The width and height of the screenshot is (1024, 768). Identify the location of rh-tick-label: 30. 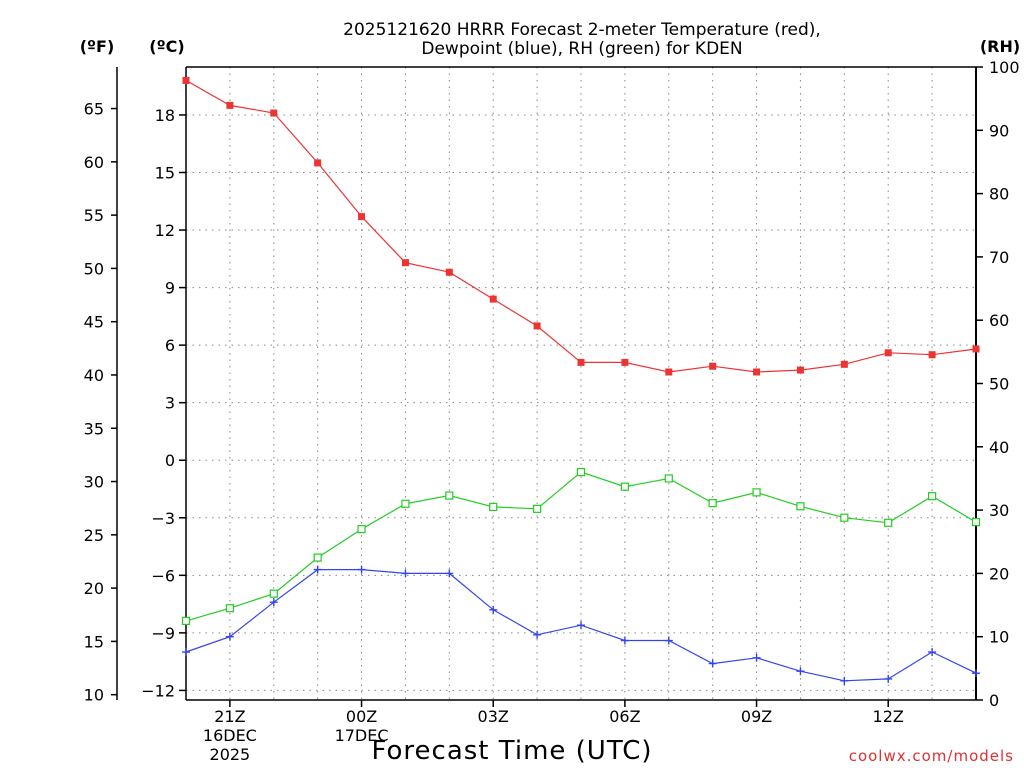
(999, 510).